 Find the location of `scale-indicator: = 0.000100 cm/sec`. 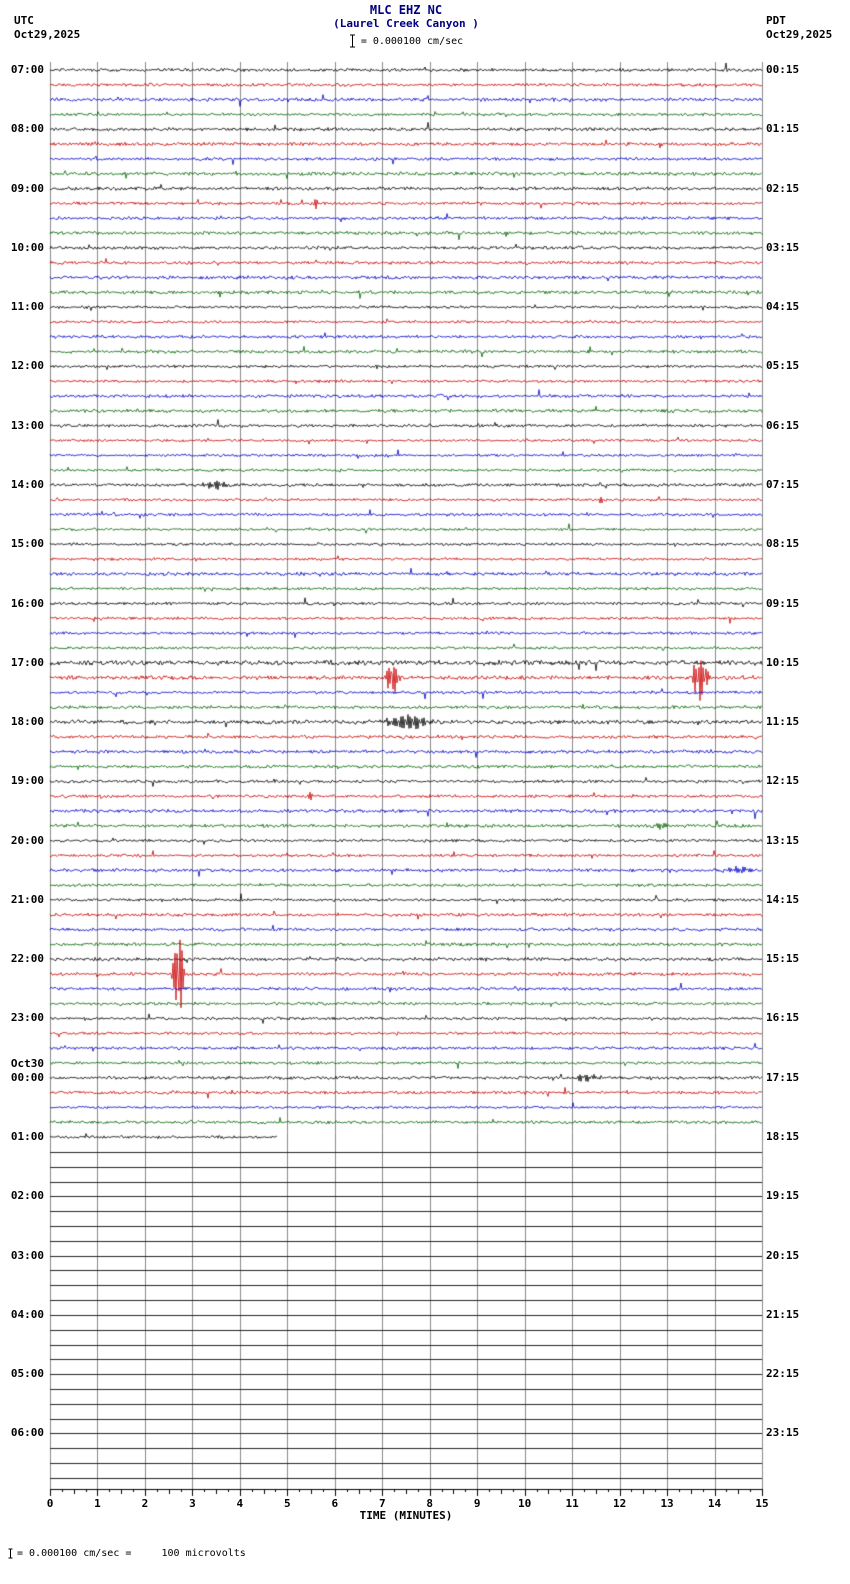

scale-indicator: = 0.000100 cm/sec is located at coordinates (406, 41).